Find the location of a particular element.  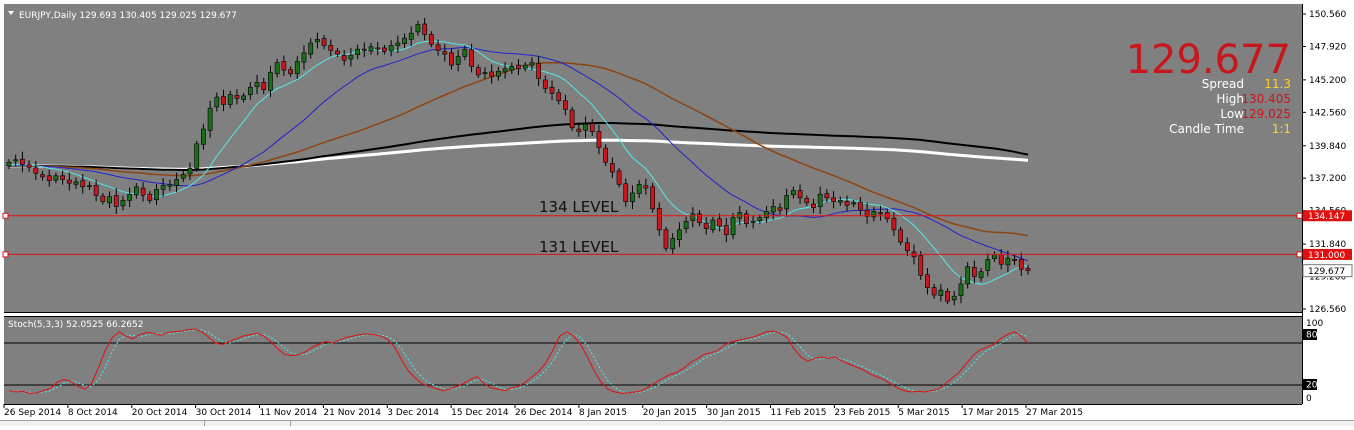

time-axis-label: 30 Jan 2015 is located at coordinates (734, 413).